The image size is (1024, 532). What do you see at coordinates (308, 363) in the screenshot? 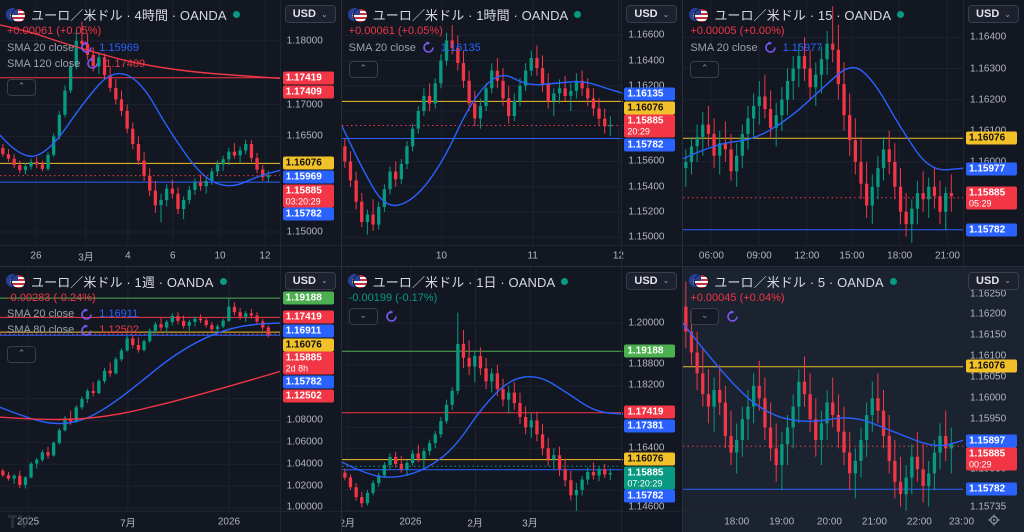
I see `current-price-label: 1.15885 2d 8h` at bounding box center [308, 363].